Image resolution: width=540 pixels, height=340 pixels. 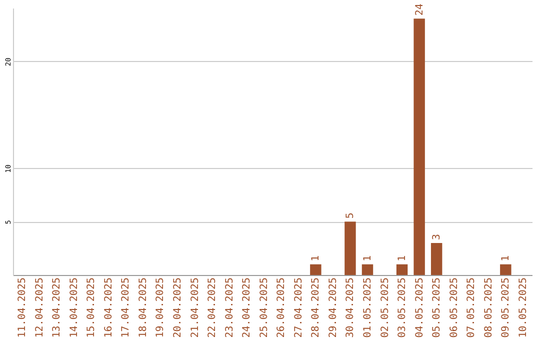 What do you see at coordinates (247, 308) in the screenshot?
I see `x-tick-label: 24.04.2025` at bounding box center [247, 308].